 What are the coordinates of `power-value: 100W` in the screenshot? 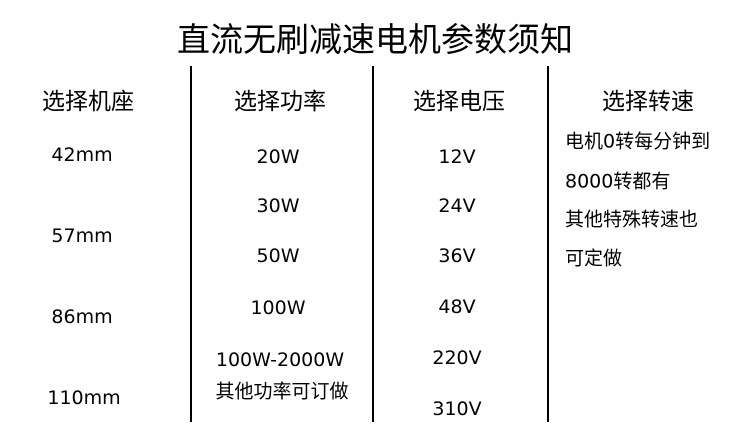 It's located at (278, 308).